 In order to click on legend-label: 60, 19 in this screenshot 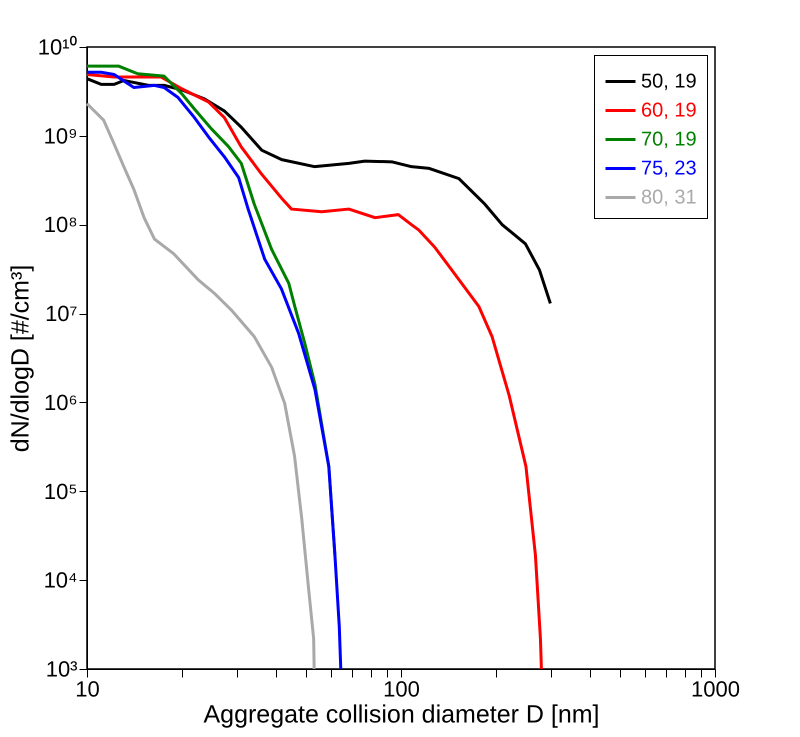, I will do `click(669, 111)`.